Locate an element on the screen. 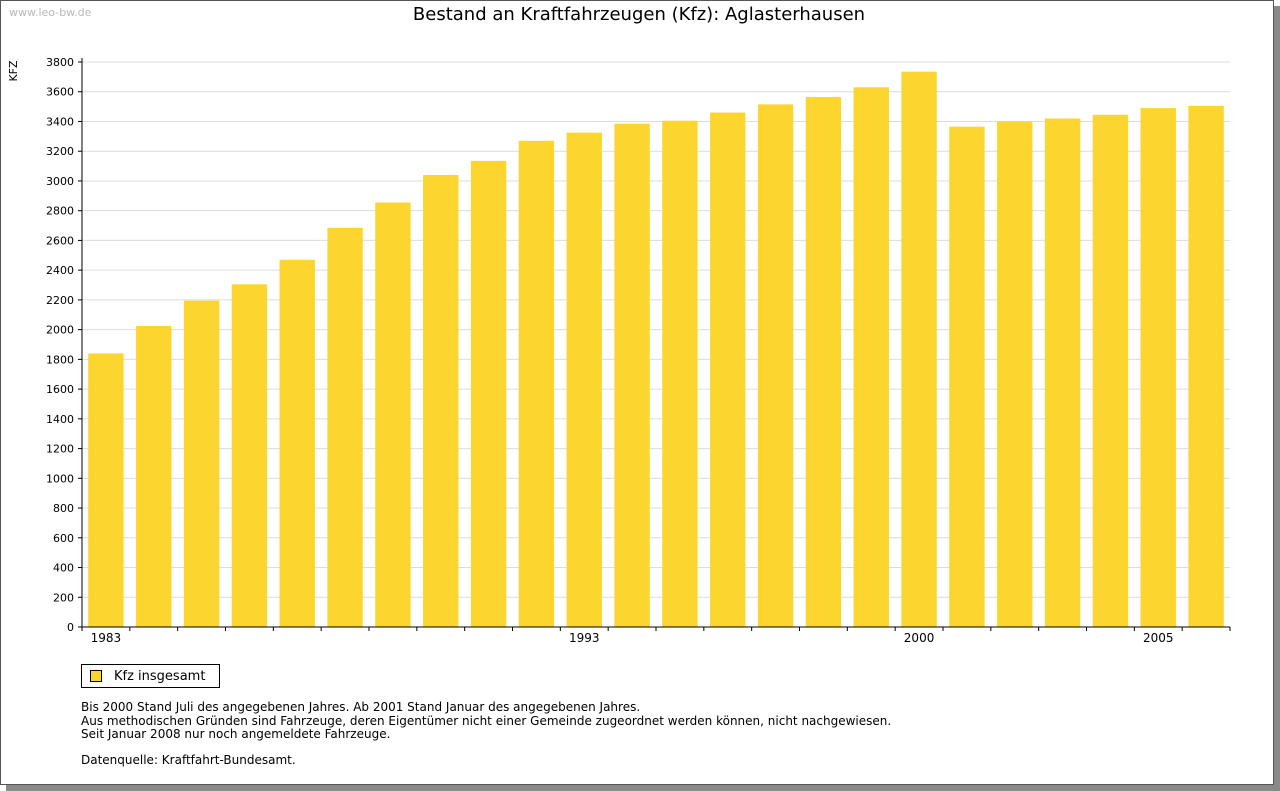 The width and height of the screenshot is (1280, 791). y-tick-label: 1000 is located at coordinates (60, 478).